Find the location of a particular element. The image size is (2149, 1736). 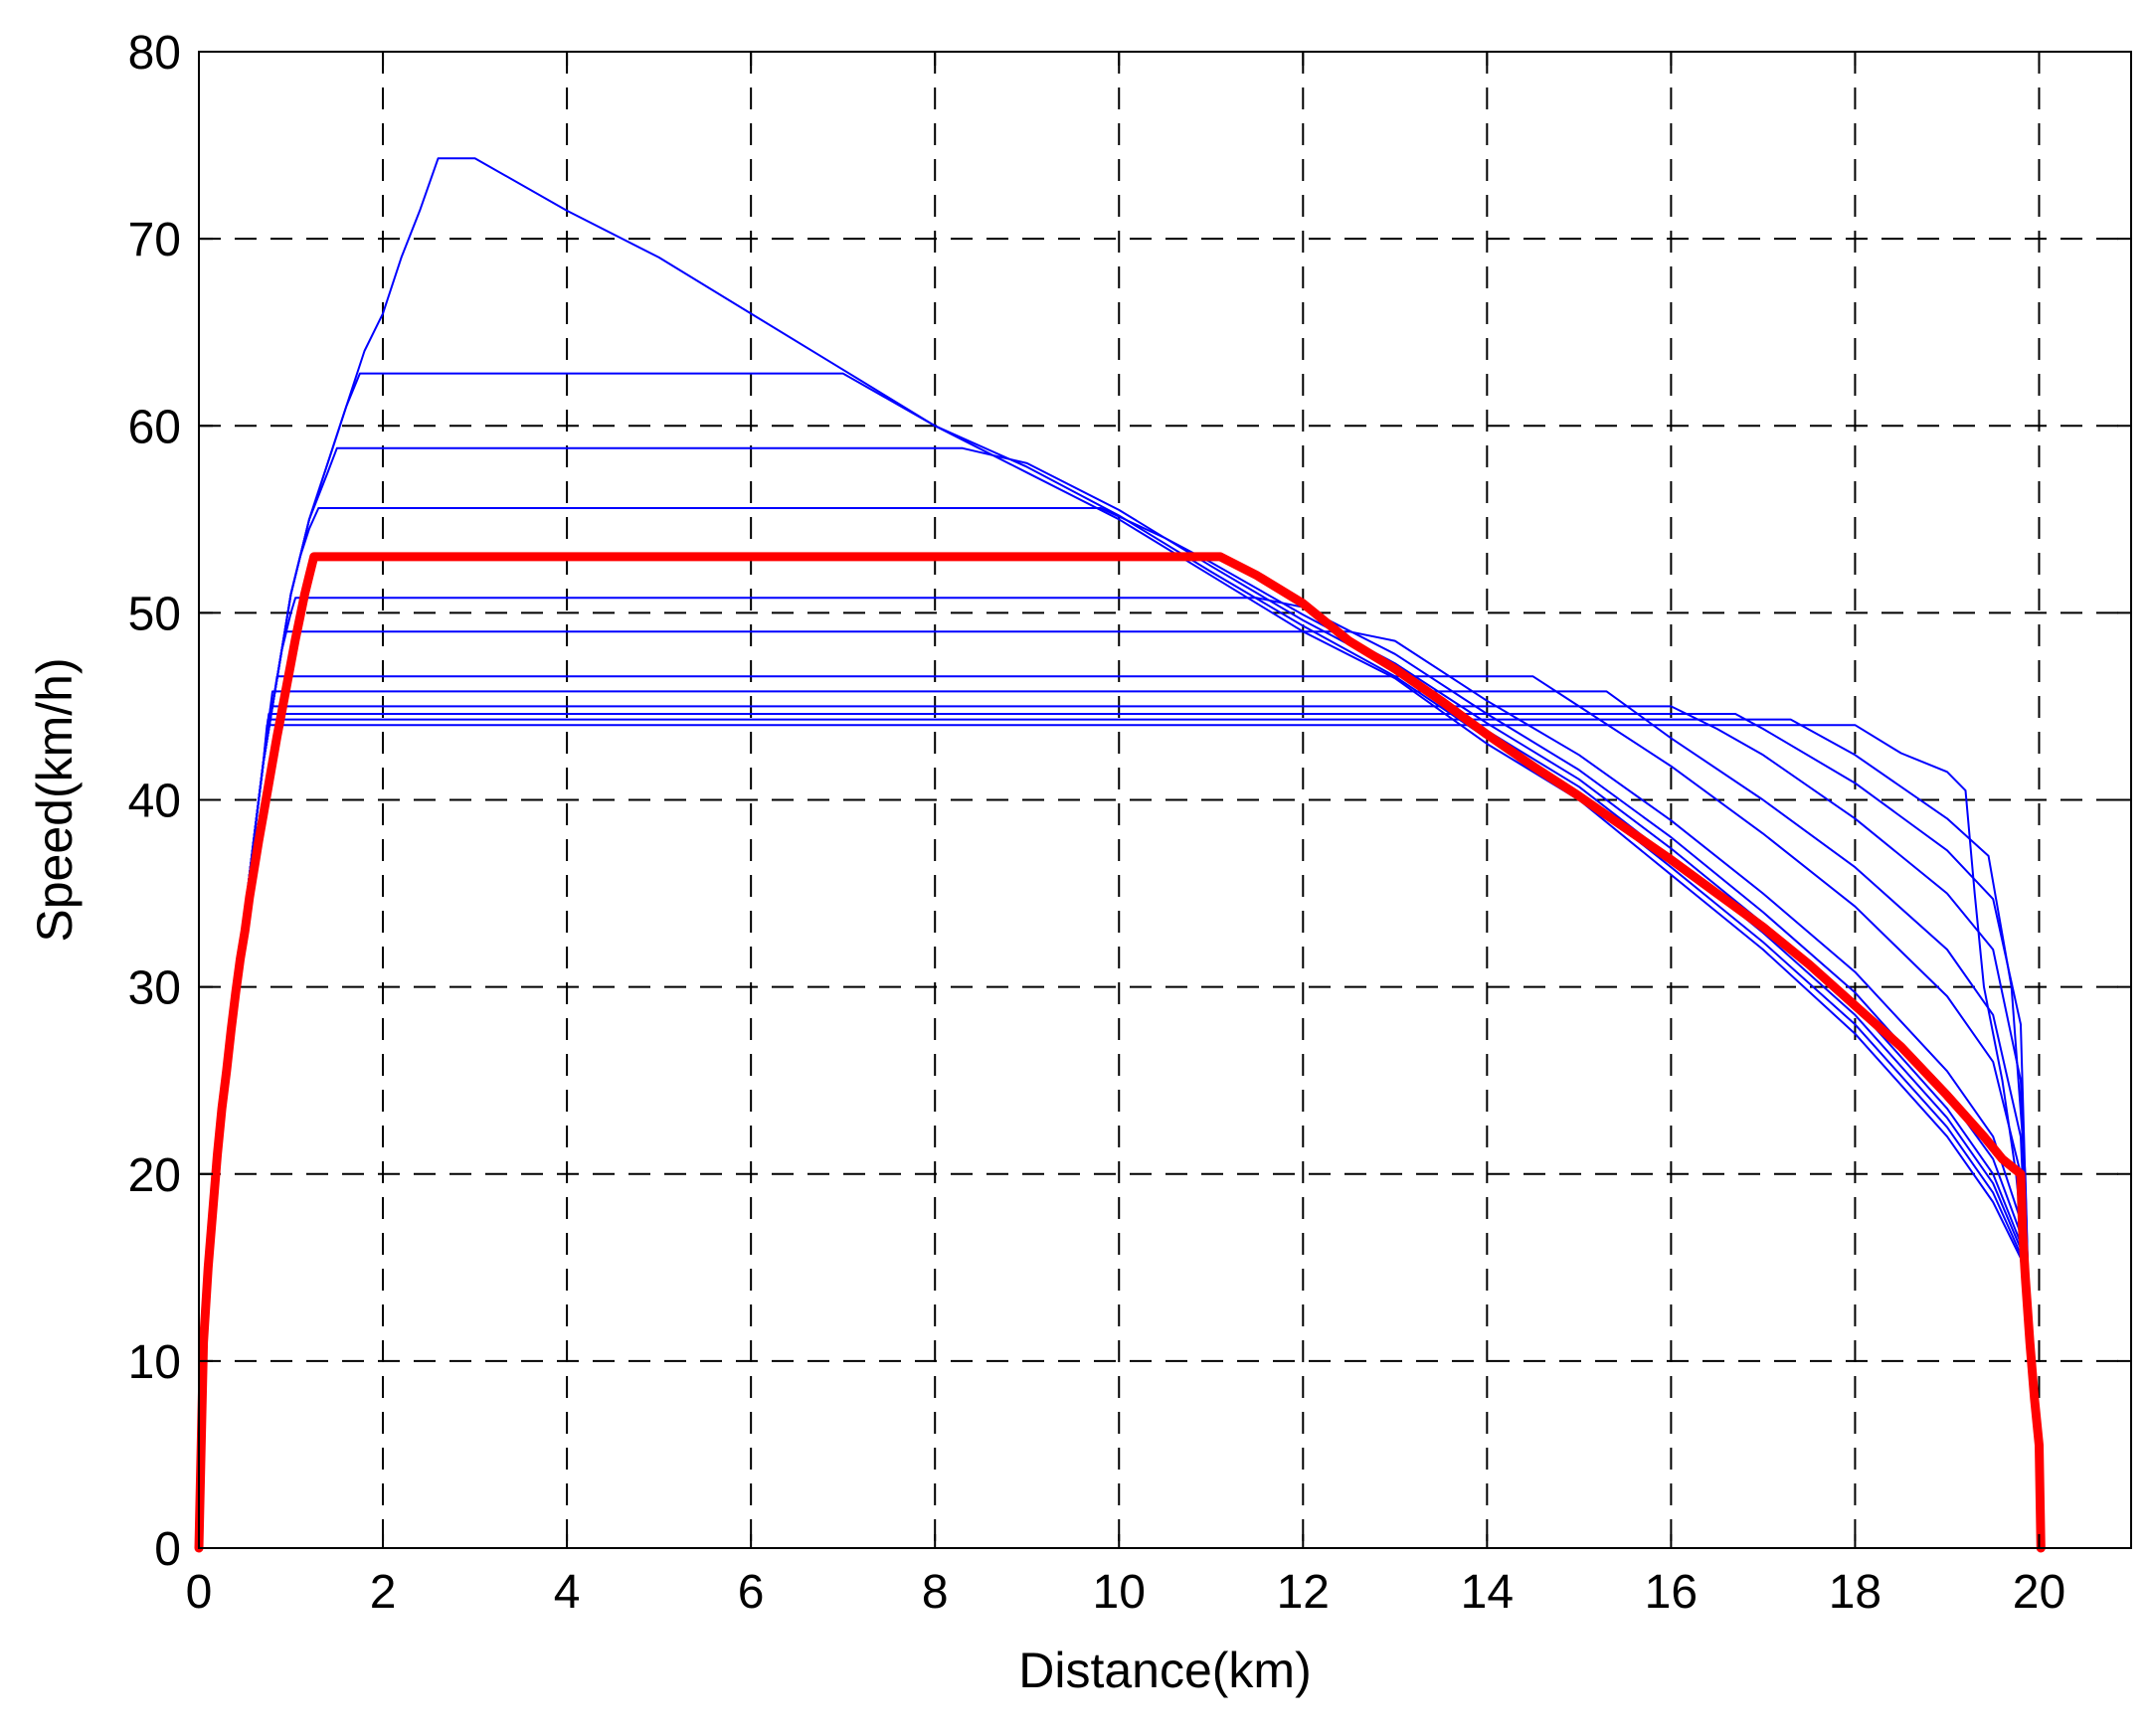

x-tick-label: 18 is located at coordinates (1855, 1593).